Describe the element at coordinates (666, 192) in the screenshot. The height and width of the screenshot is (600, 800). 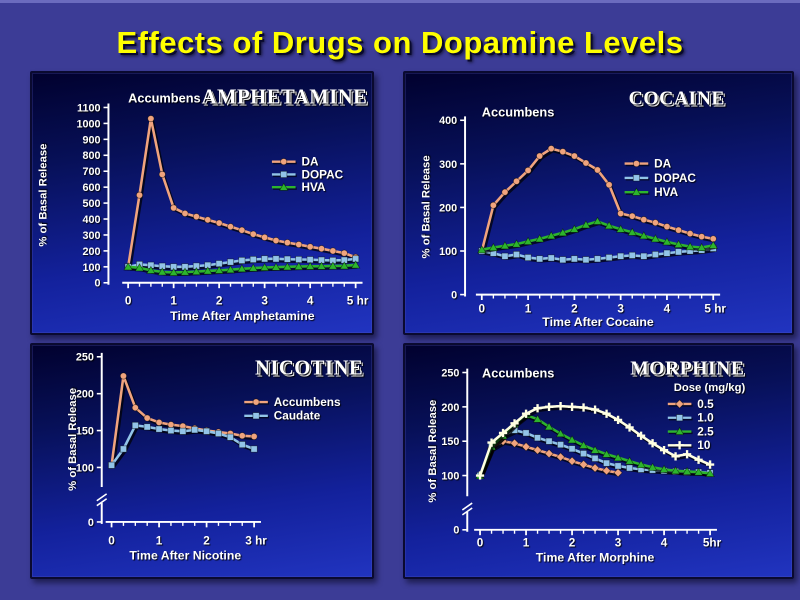
I see `legend-label: HVA` at that location.